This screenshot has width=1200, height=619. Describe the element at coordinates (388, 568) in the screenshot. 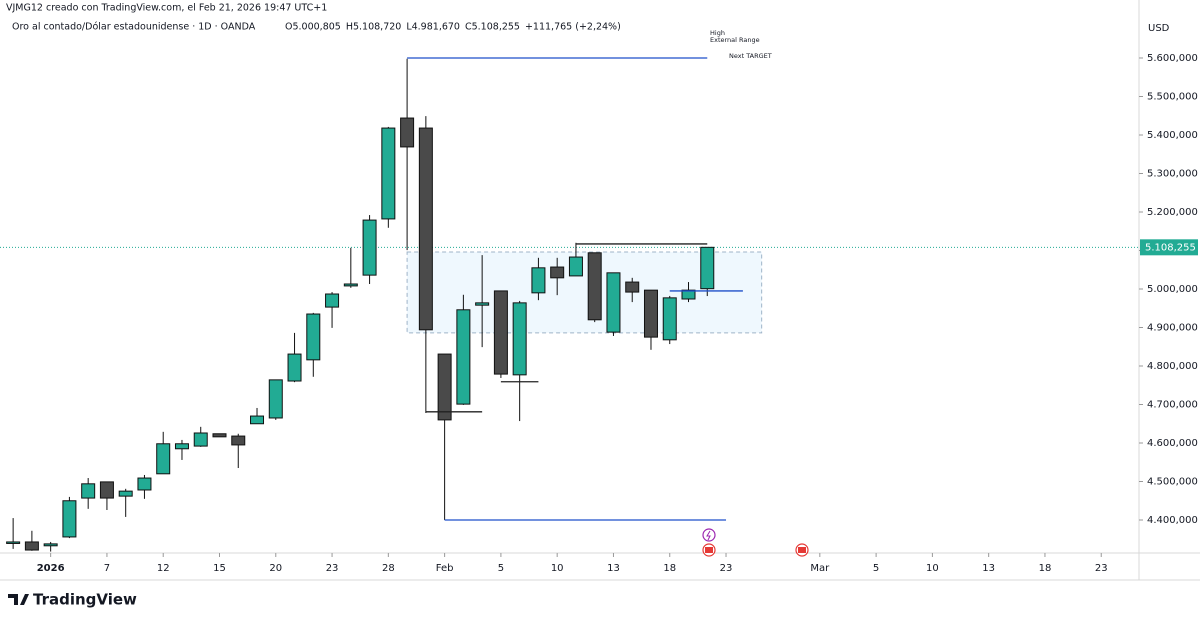

I see `x-tick-label: 28` at that location.